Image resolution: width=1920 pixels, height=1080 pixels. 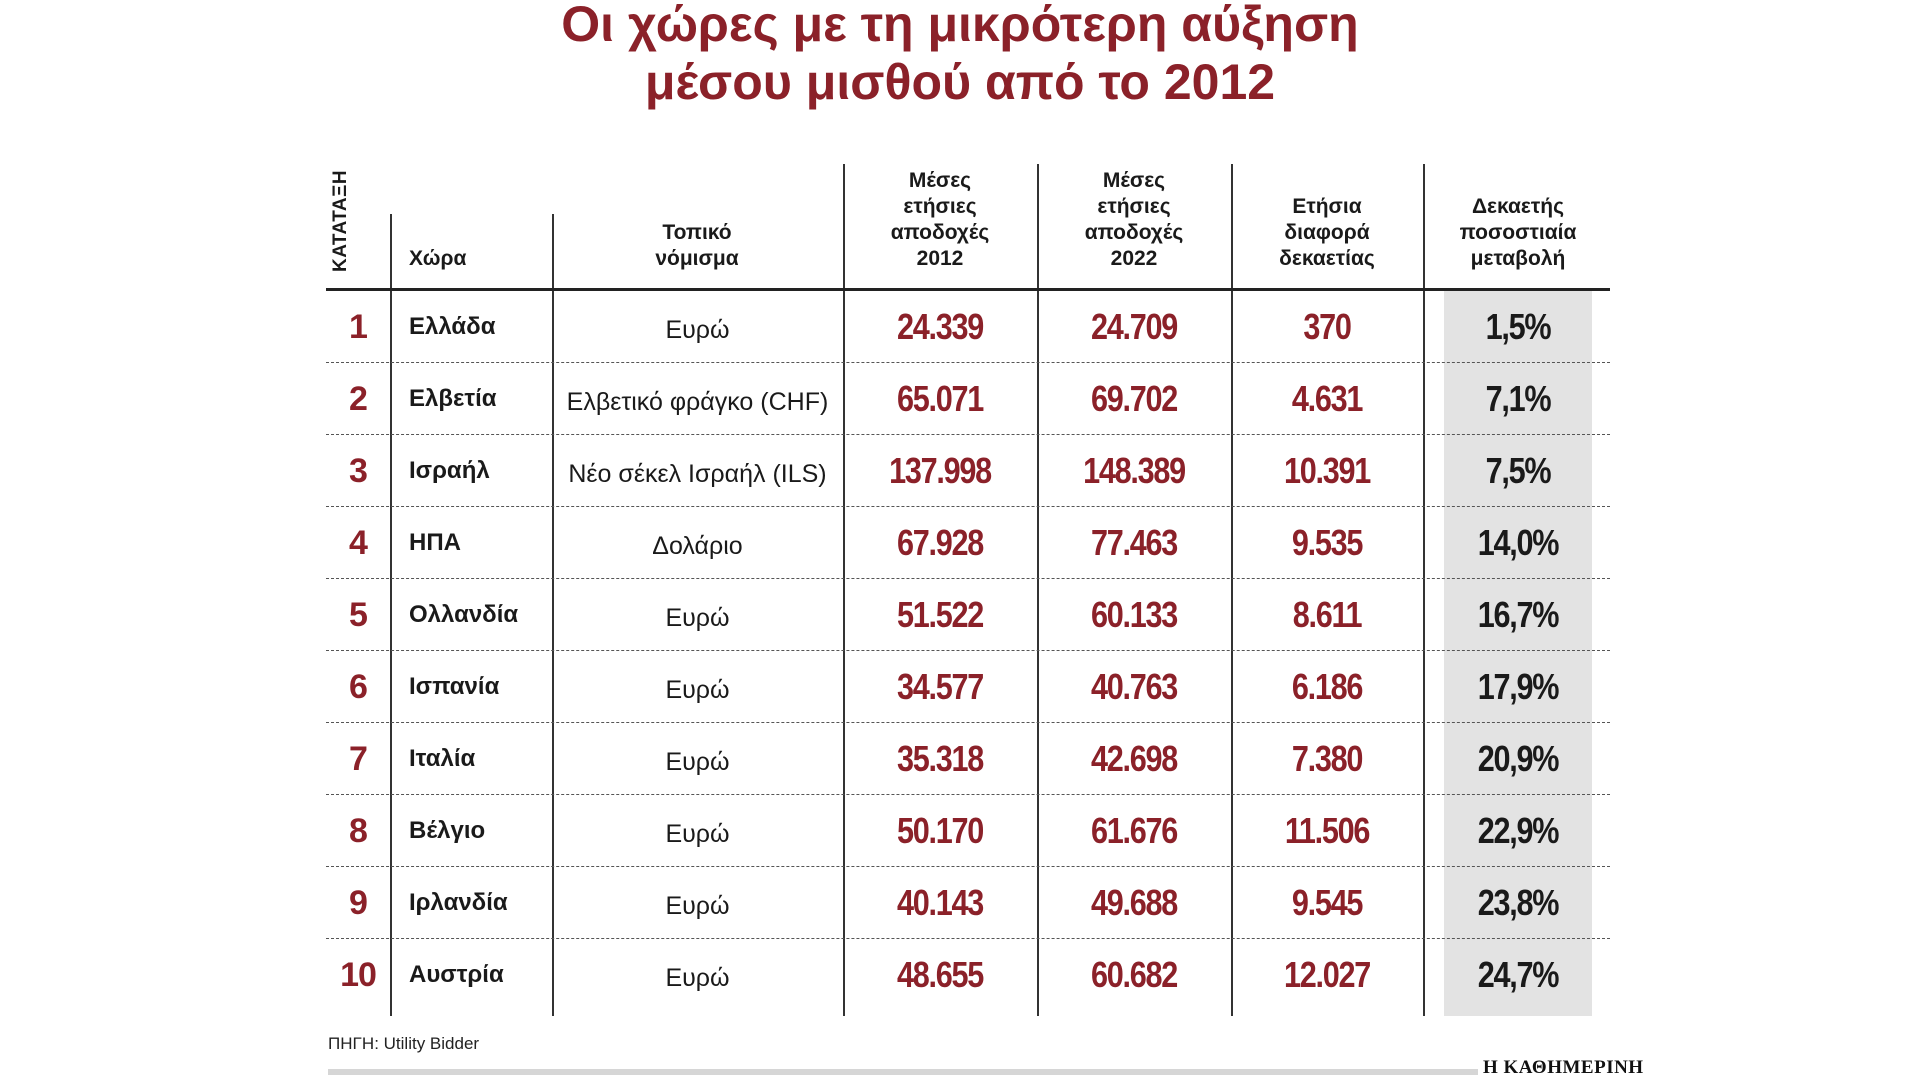 I want to click on cell-earn2012: 50.170, so click(x=940, y=830).